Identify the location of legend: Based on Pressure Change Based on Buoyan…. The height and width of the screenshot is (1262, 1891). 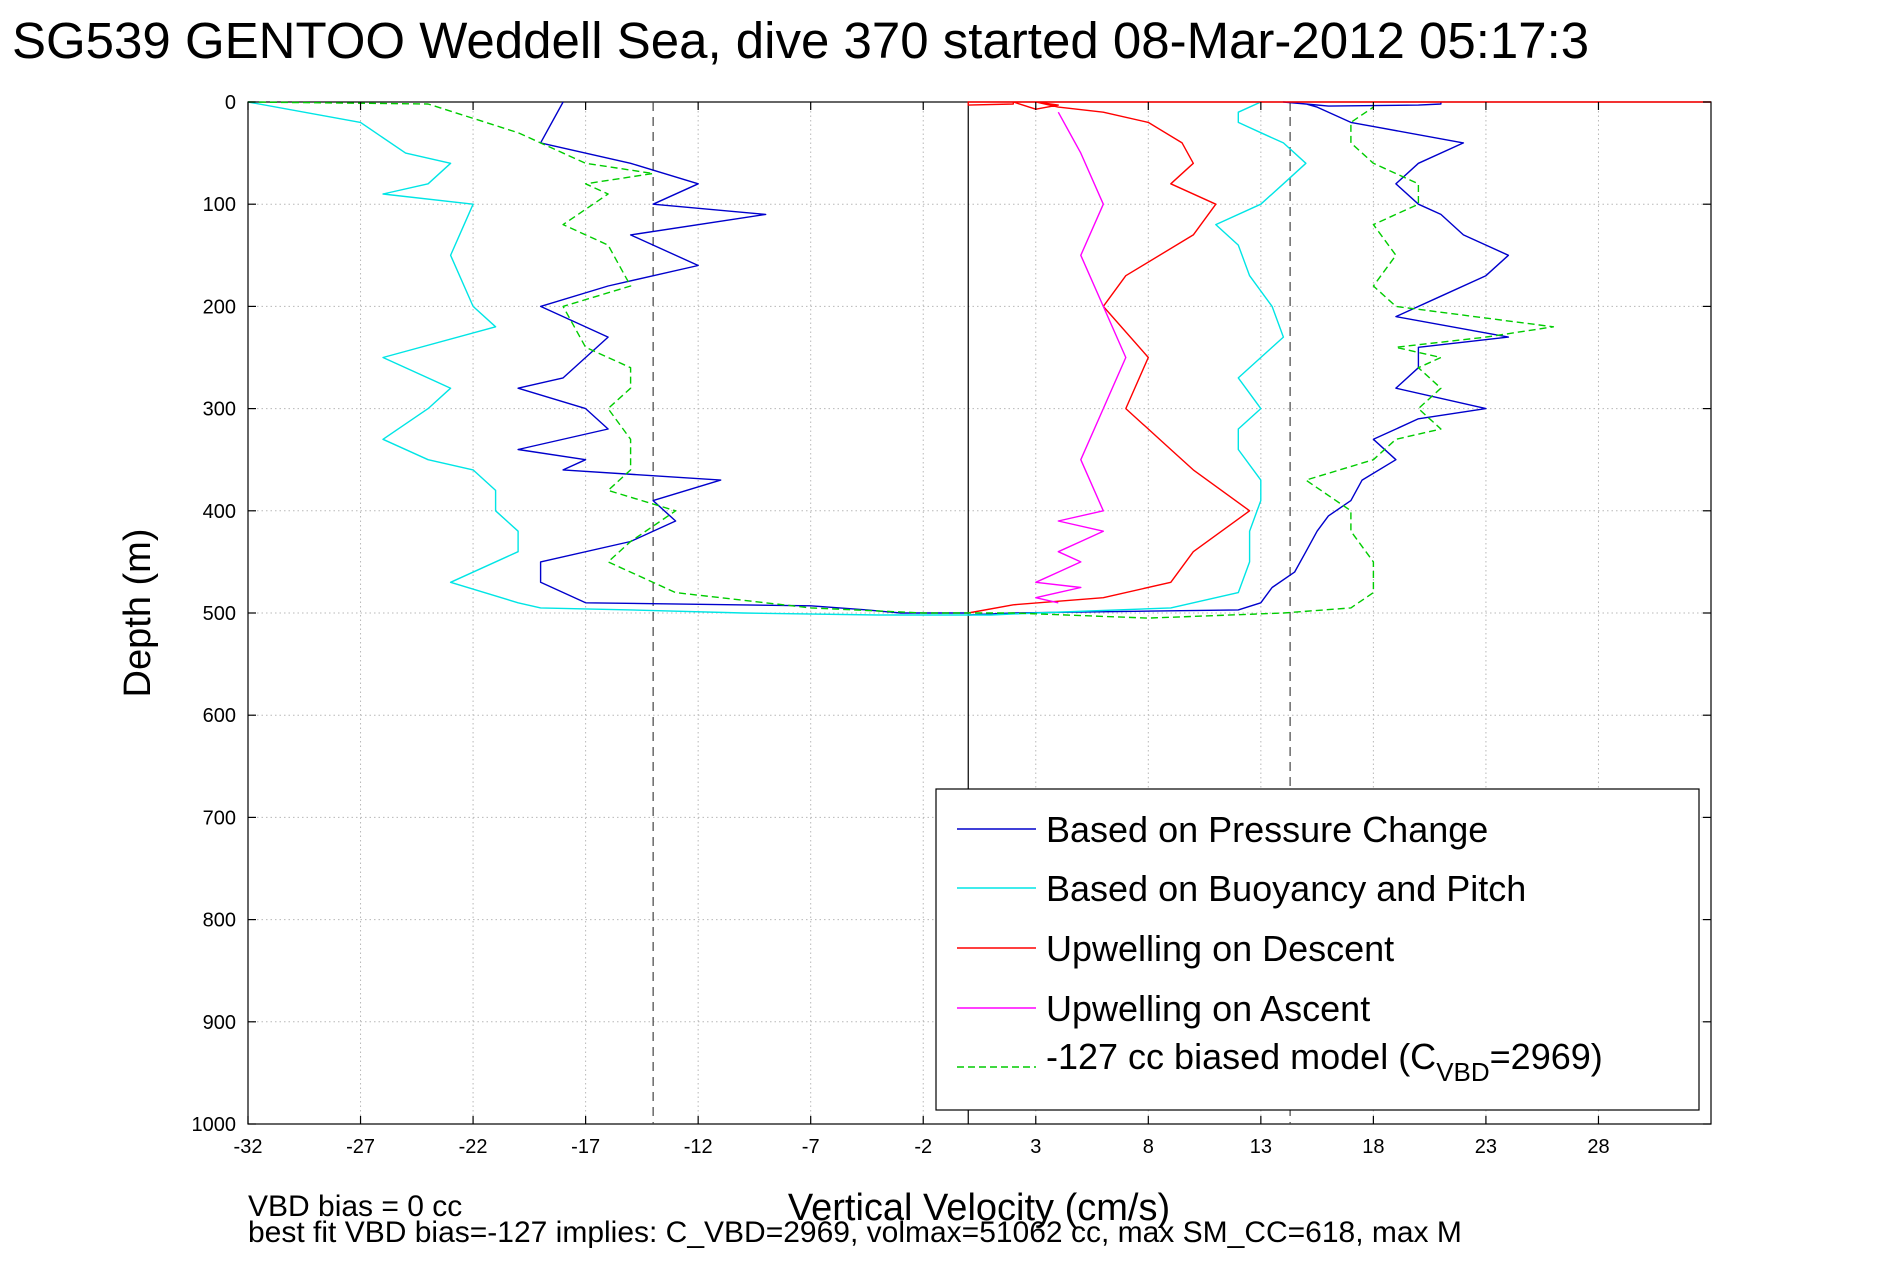
(1317, 949).